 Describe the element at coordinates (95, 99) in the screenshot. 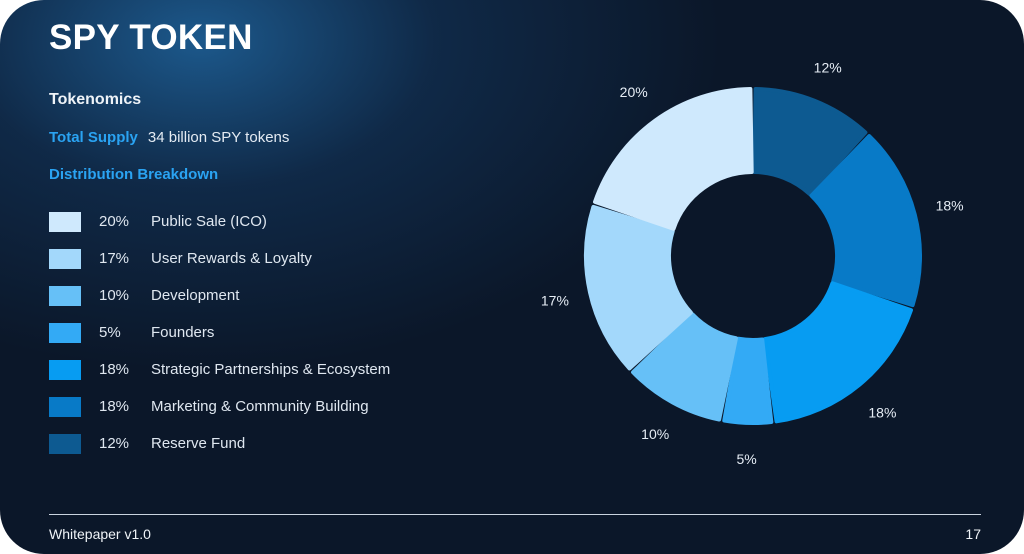

I see `section-heading: Tokenomics` at that location.